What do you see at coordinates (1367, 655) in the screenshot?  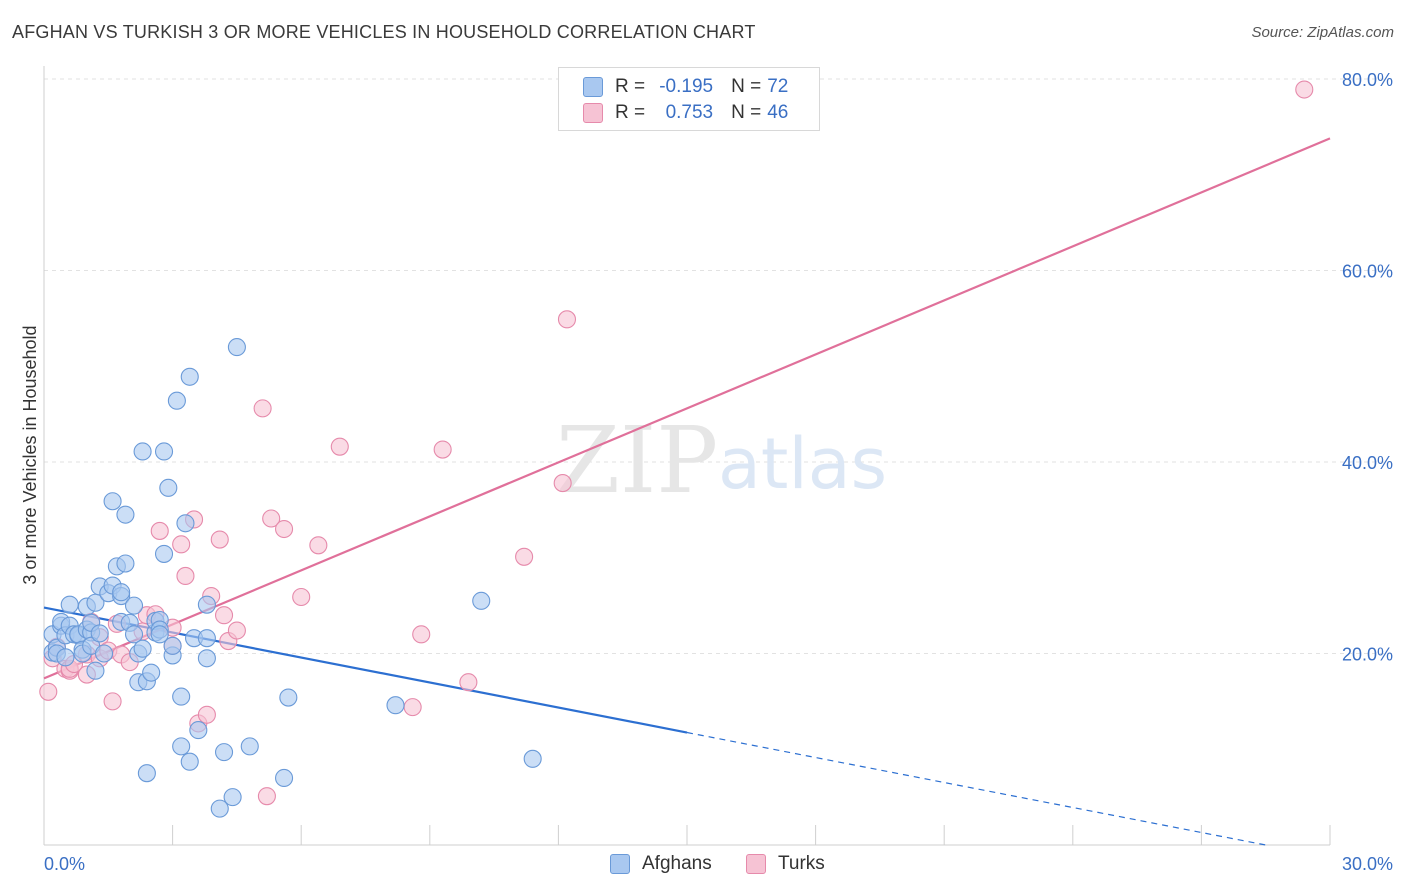 I see `y-tick-label: 20.0%` at bounding box center [1367, 655].